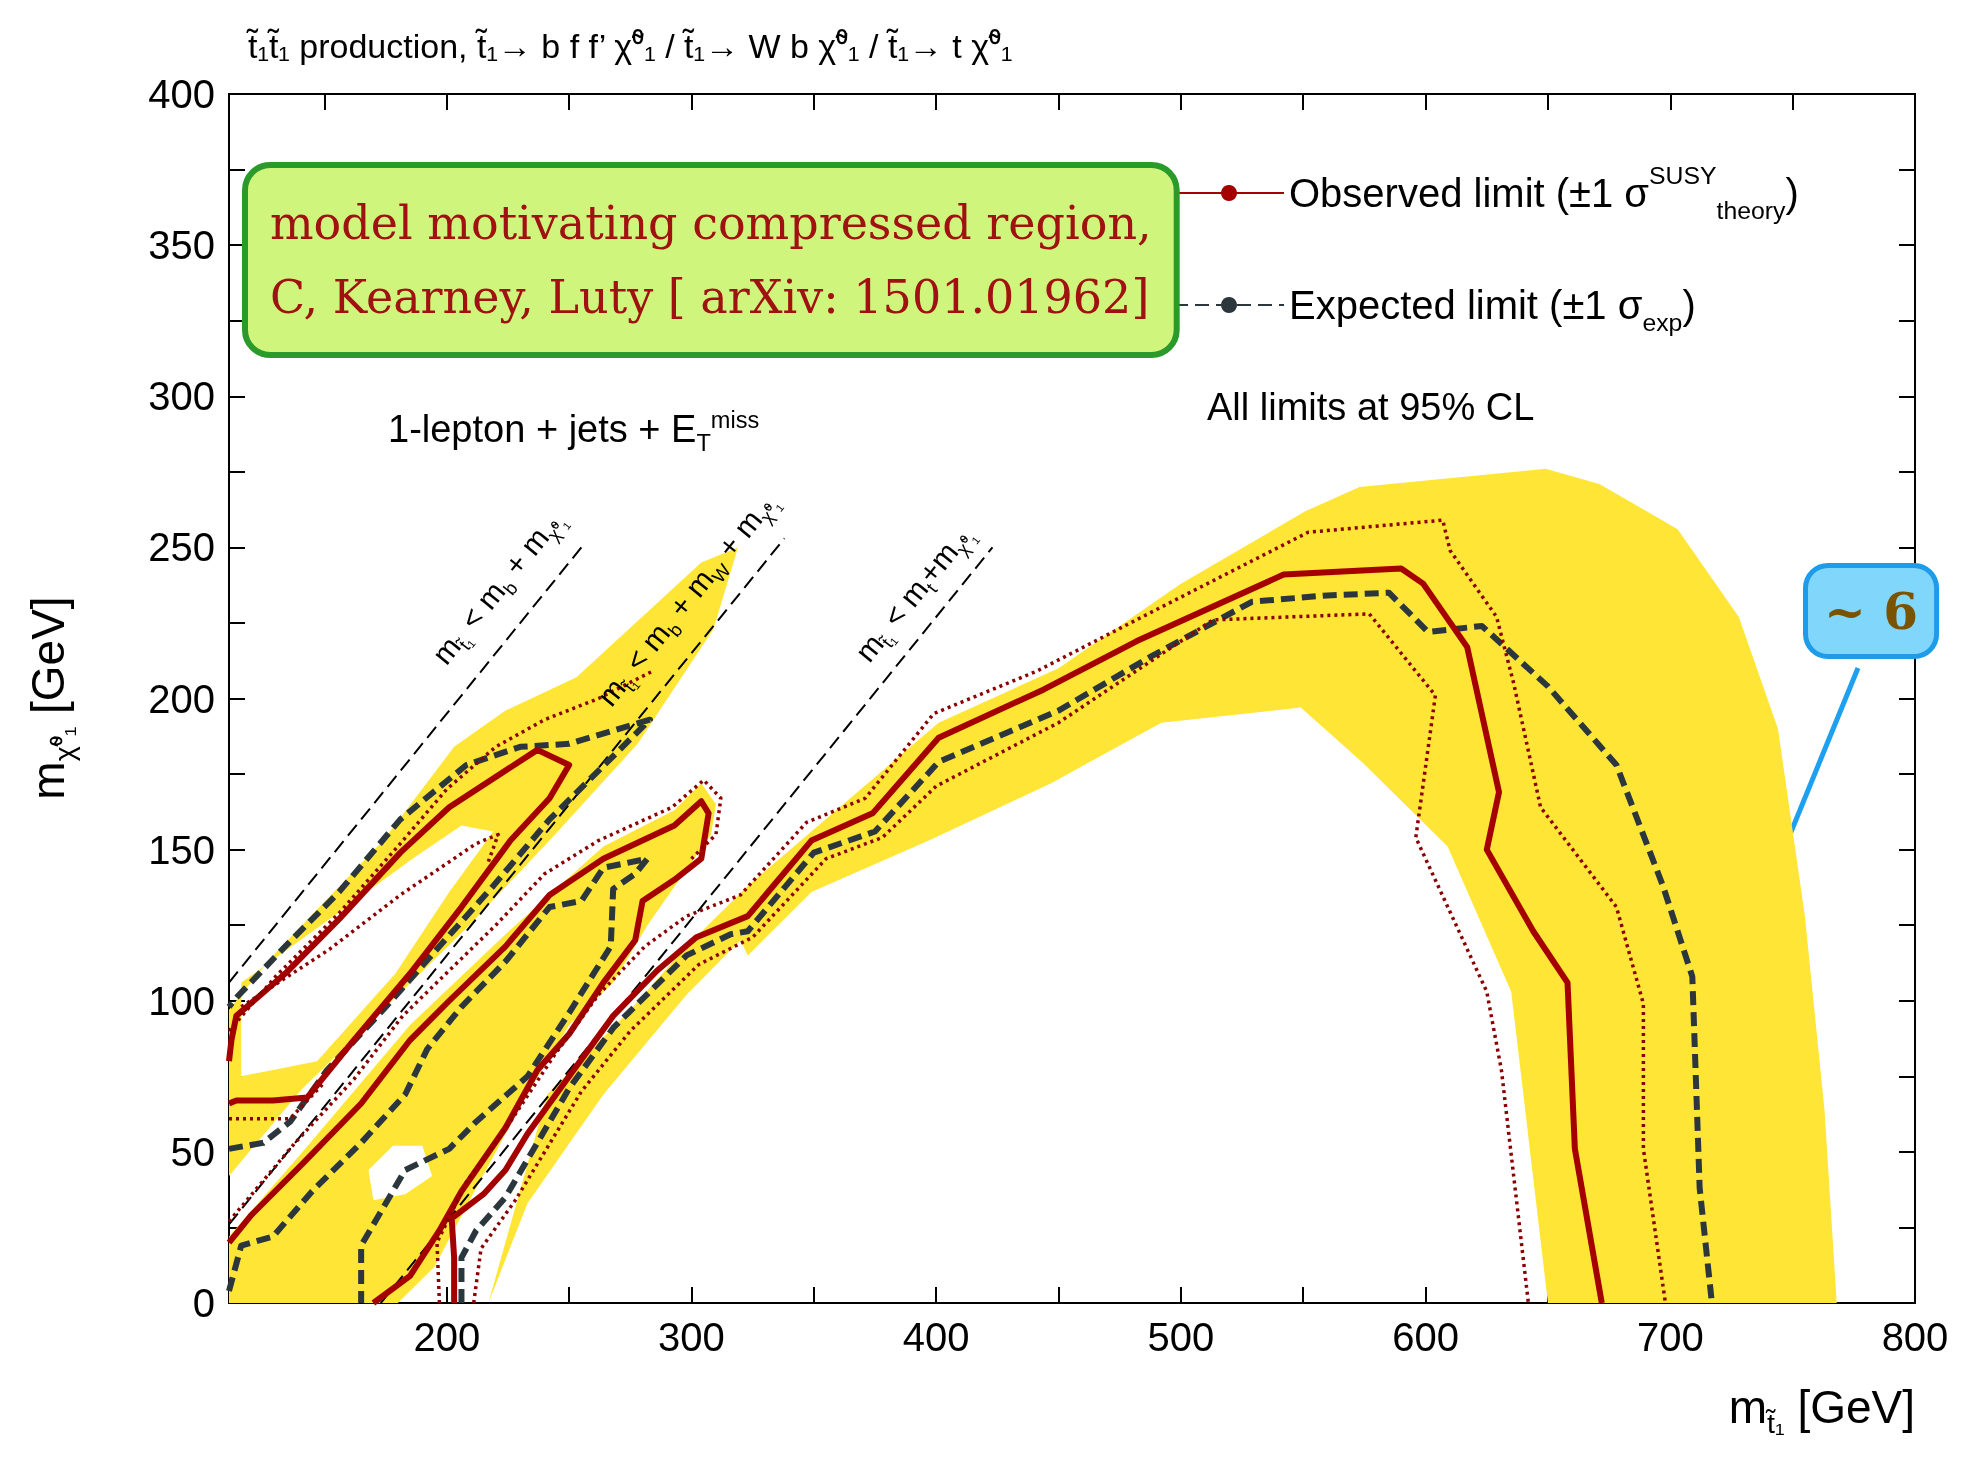 This screenshot has height=1465, width=1965. What do you see at coordinates (181, 396) in the screenshot?
I see `y-tick-label: 300` at bounding box center [181, 396].